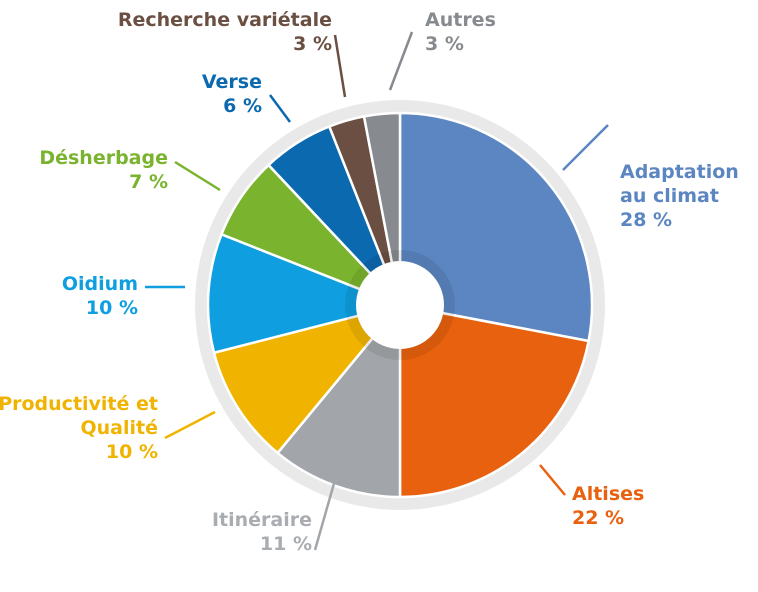  I want to click on slice-label: Recherche variétale 3 %, so click(225, 32).